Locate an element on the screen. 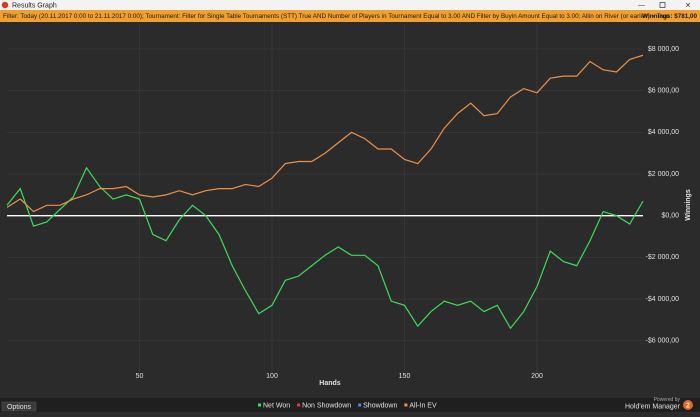  y-tick-label: -$2 000,00 is located at coordinates (663, 257).